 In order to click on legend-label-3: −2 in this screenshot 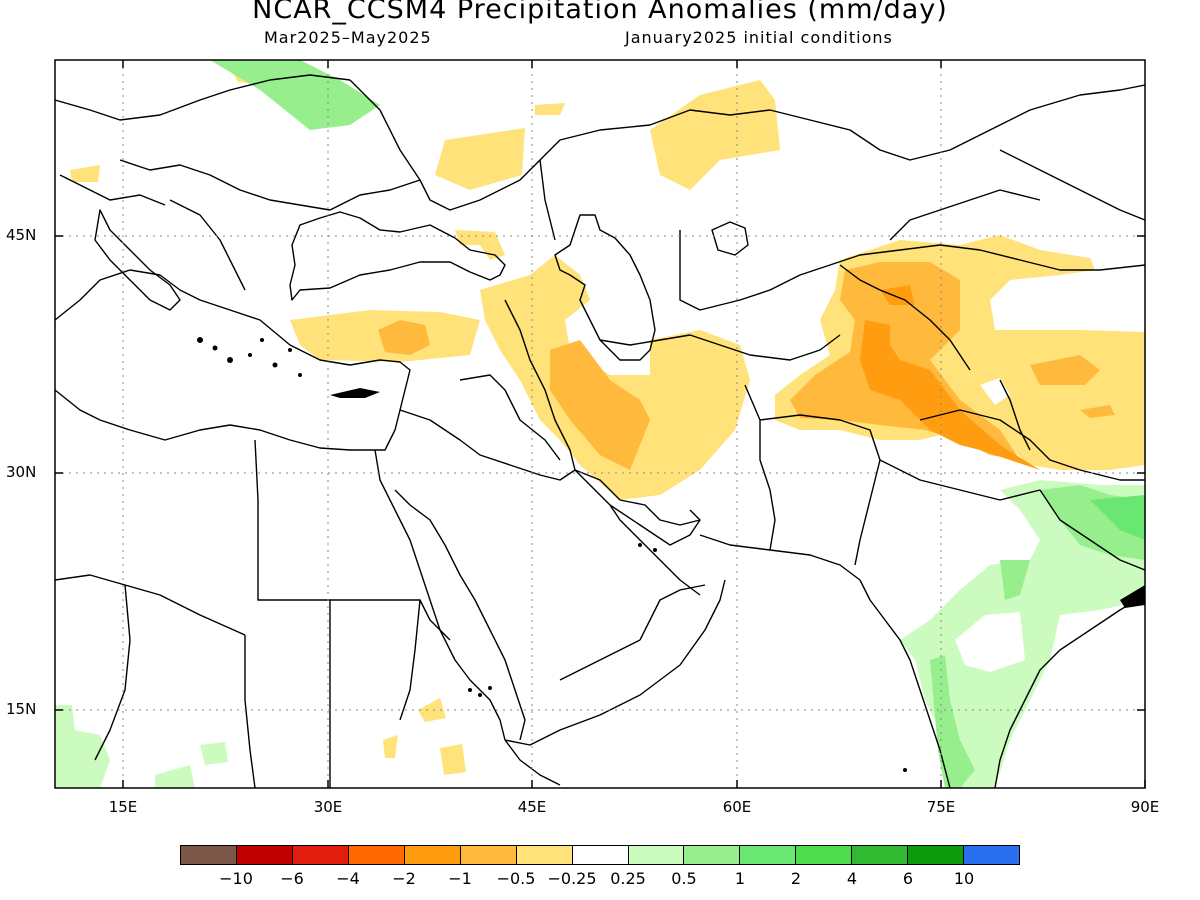, I will do `click(404, 878)`.